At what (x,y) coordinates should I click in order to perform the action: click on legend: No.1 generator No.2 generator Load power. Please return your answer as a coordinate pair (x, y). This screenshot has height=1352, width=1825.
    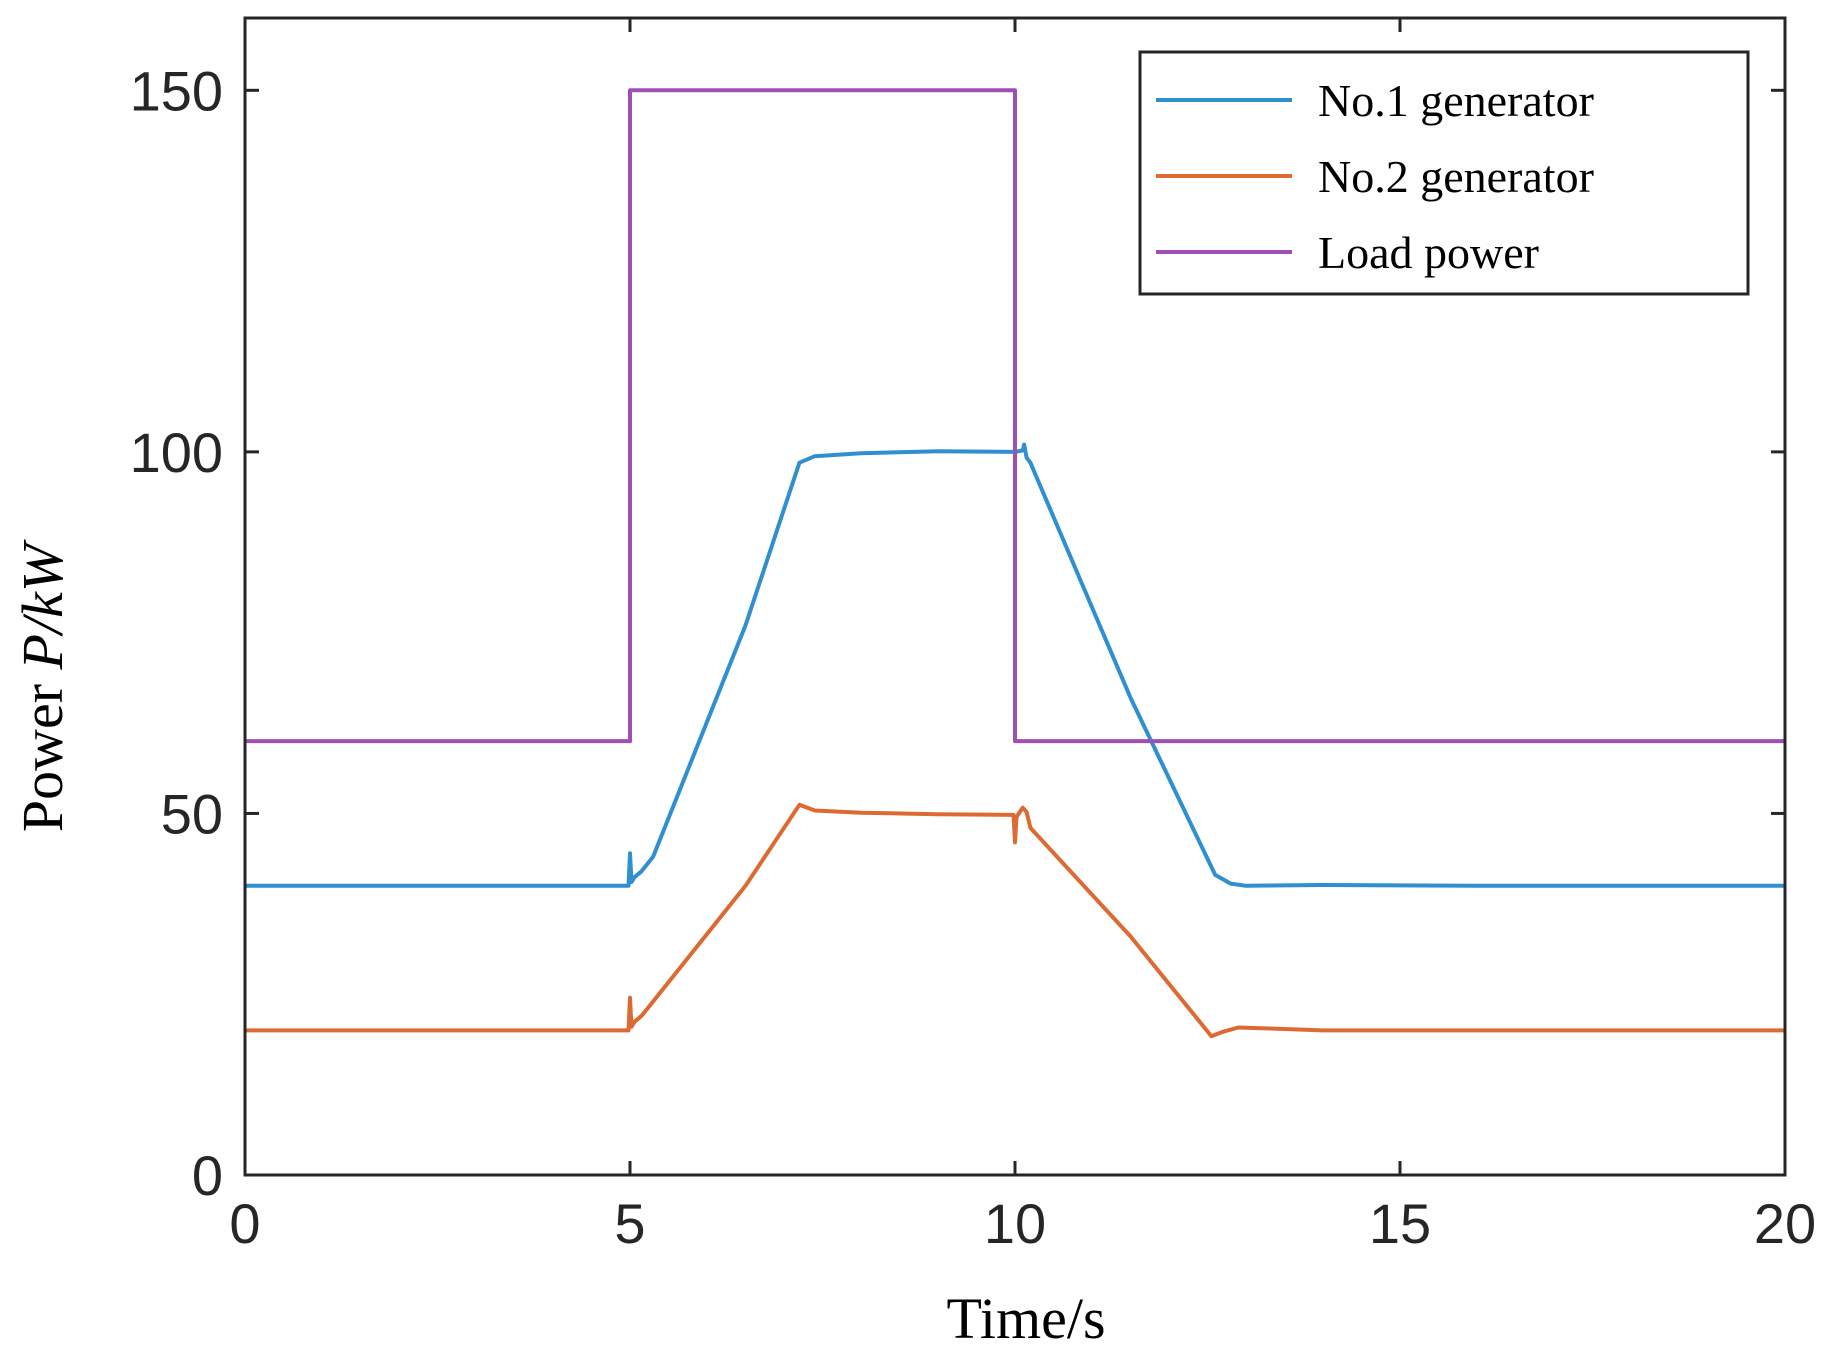
    Looking at the image, I should click on (1444, 173).